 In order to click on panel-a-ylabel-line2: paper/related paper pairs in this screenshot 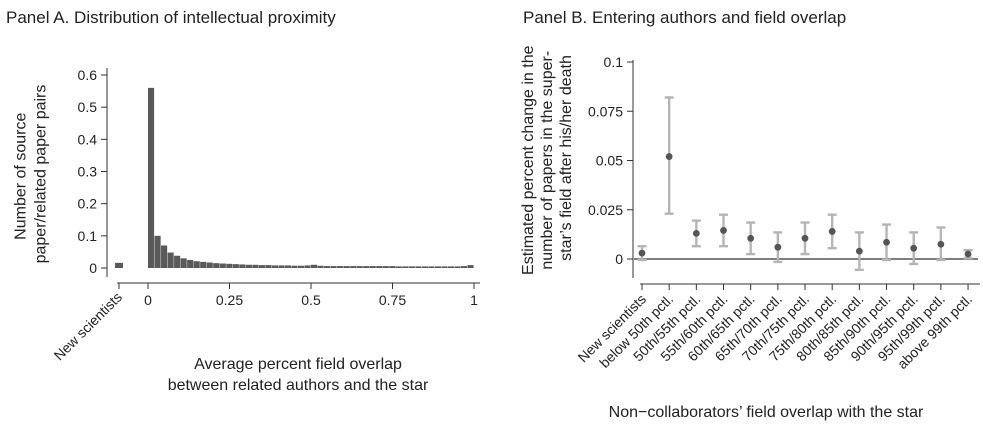, I will do `click(40, 174)`.